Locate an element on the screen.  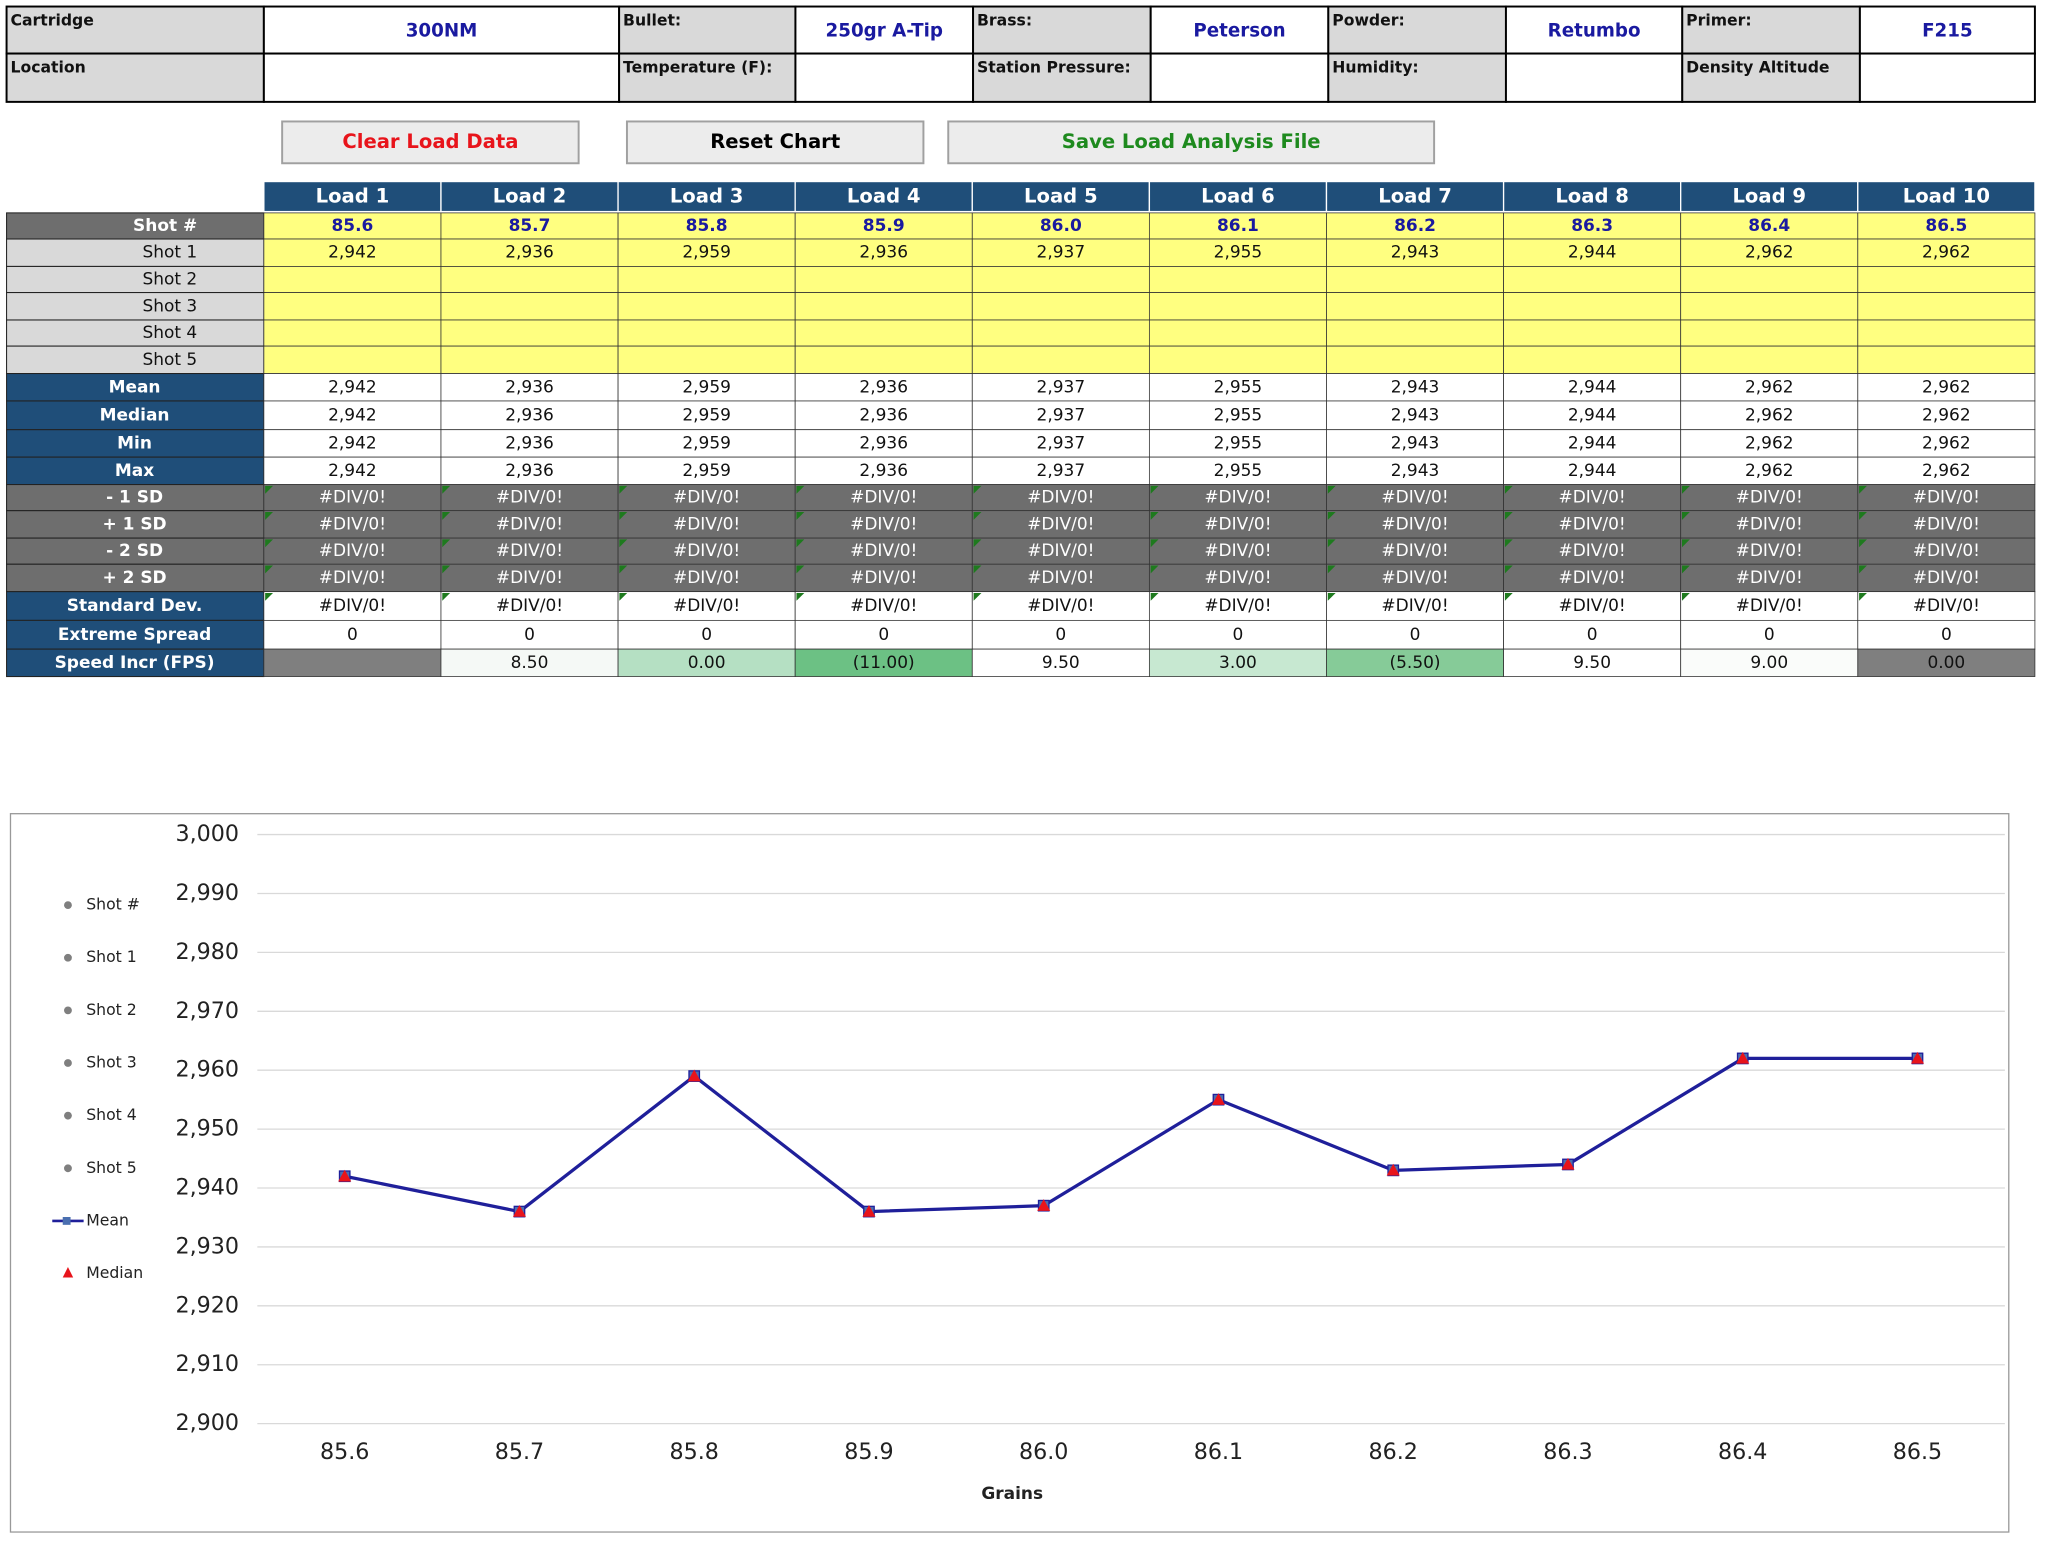
x-tick-label: 85.9 is located at coordinates (868, 1452).